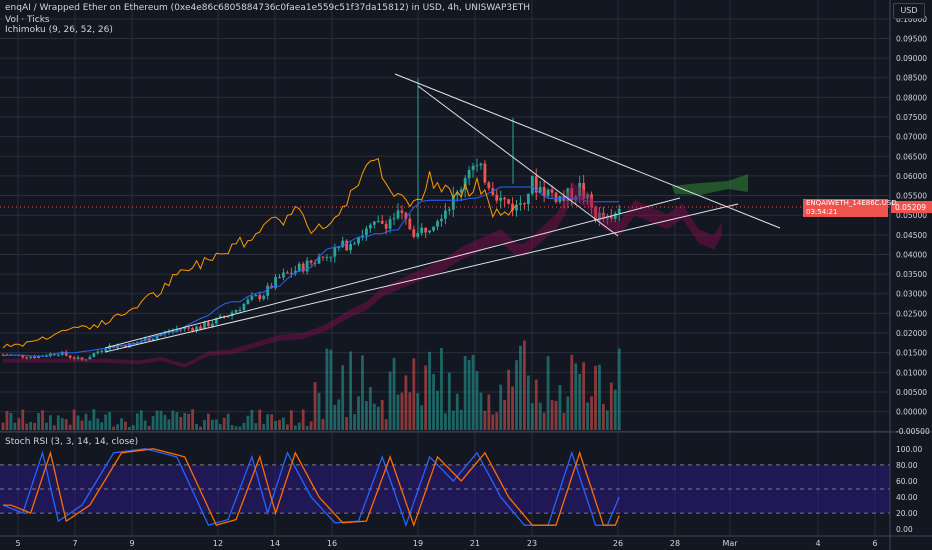 This screenshot has height=550, width=932. I want to click on currency-button: USD, so click(909, 11).